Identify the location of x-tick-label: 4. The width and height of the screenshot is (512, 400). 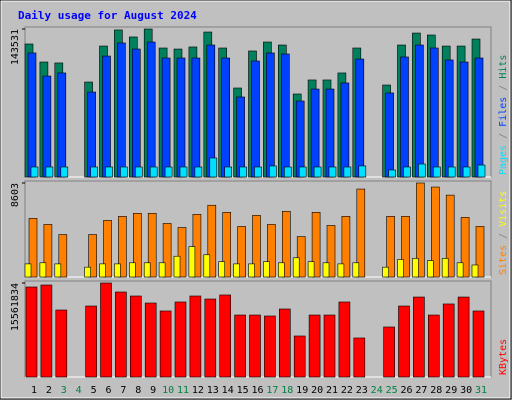
(79, 390).